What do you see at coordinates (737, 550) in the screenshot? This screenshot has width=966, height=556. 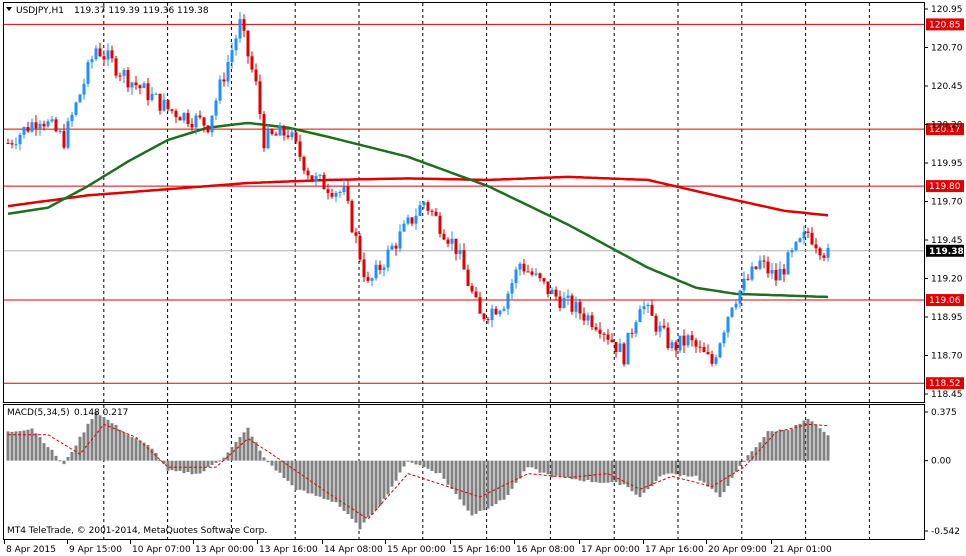 I see `x-tick-label: 20 Apr 09:00` at bounding box center [737, 550].